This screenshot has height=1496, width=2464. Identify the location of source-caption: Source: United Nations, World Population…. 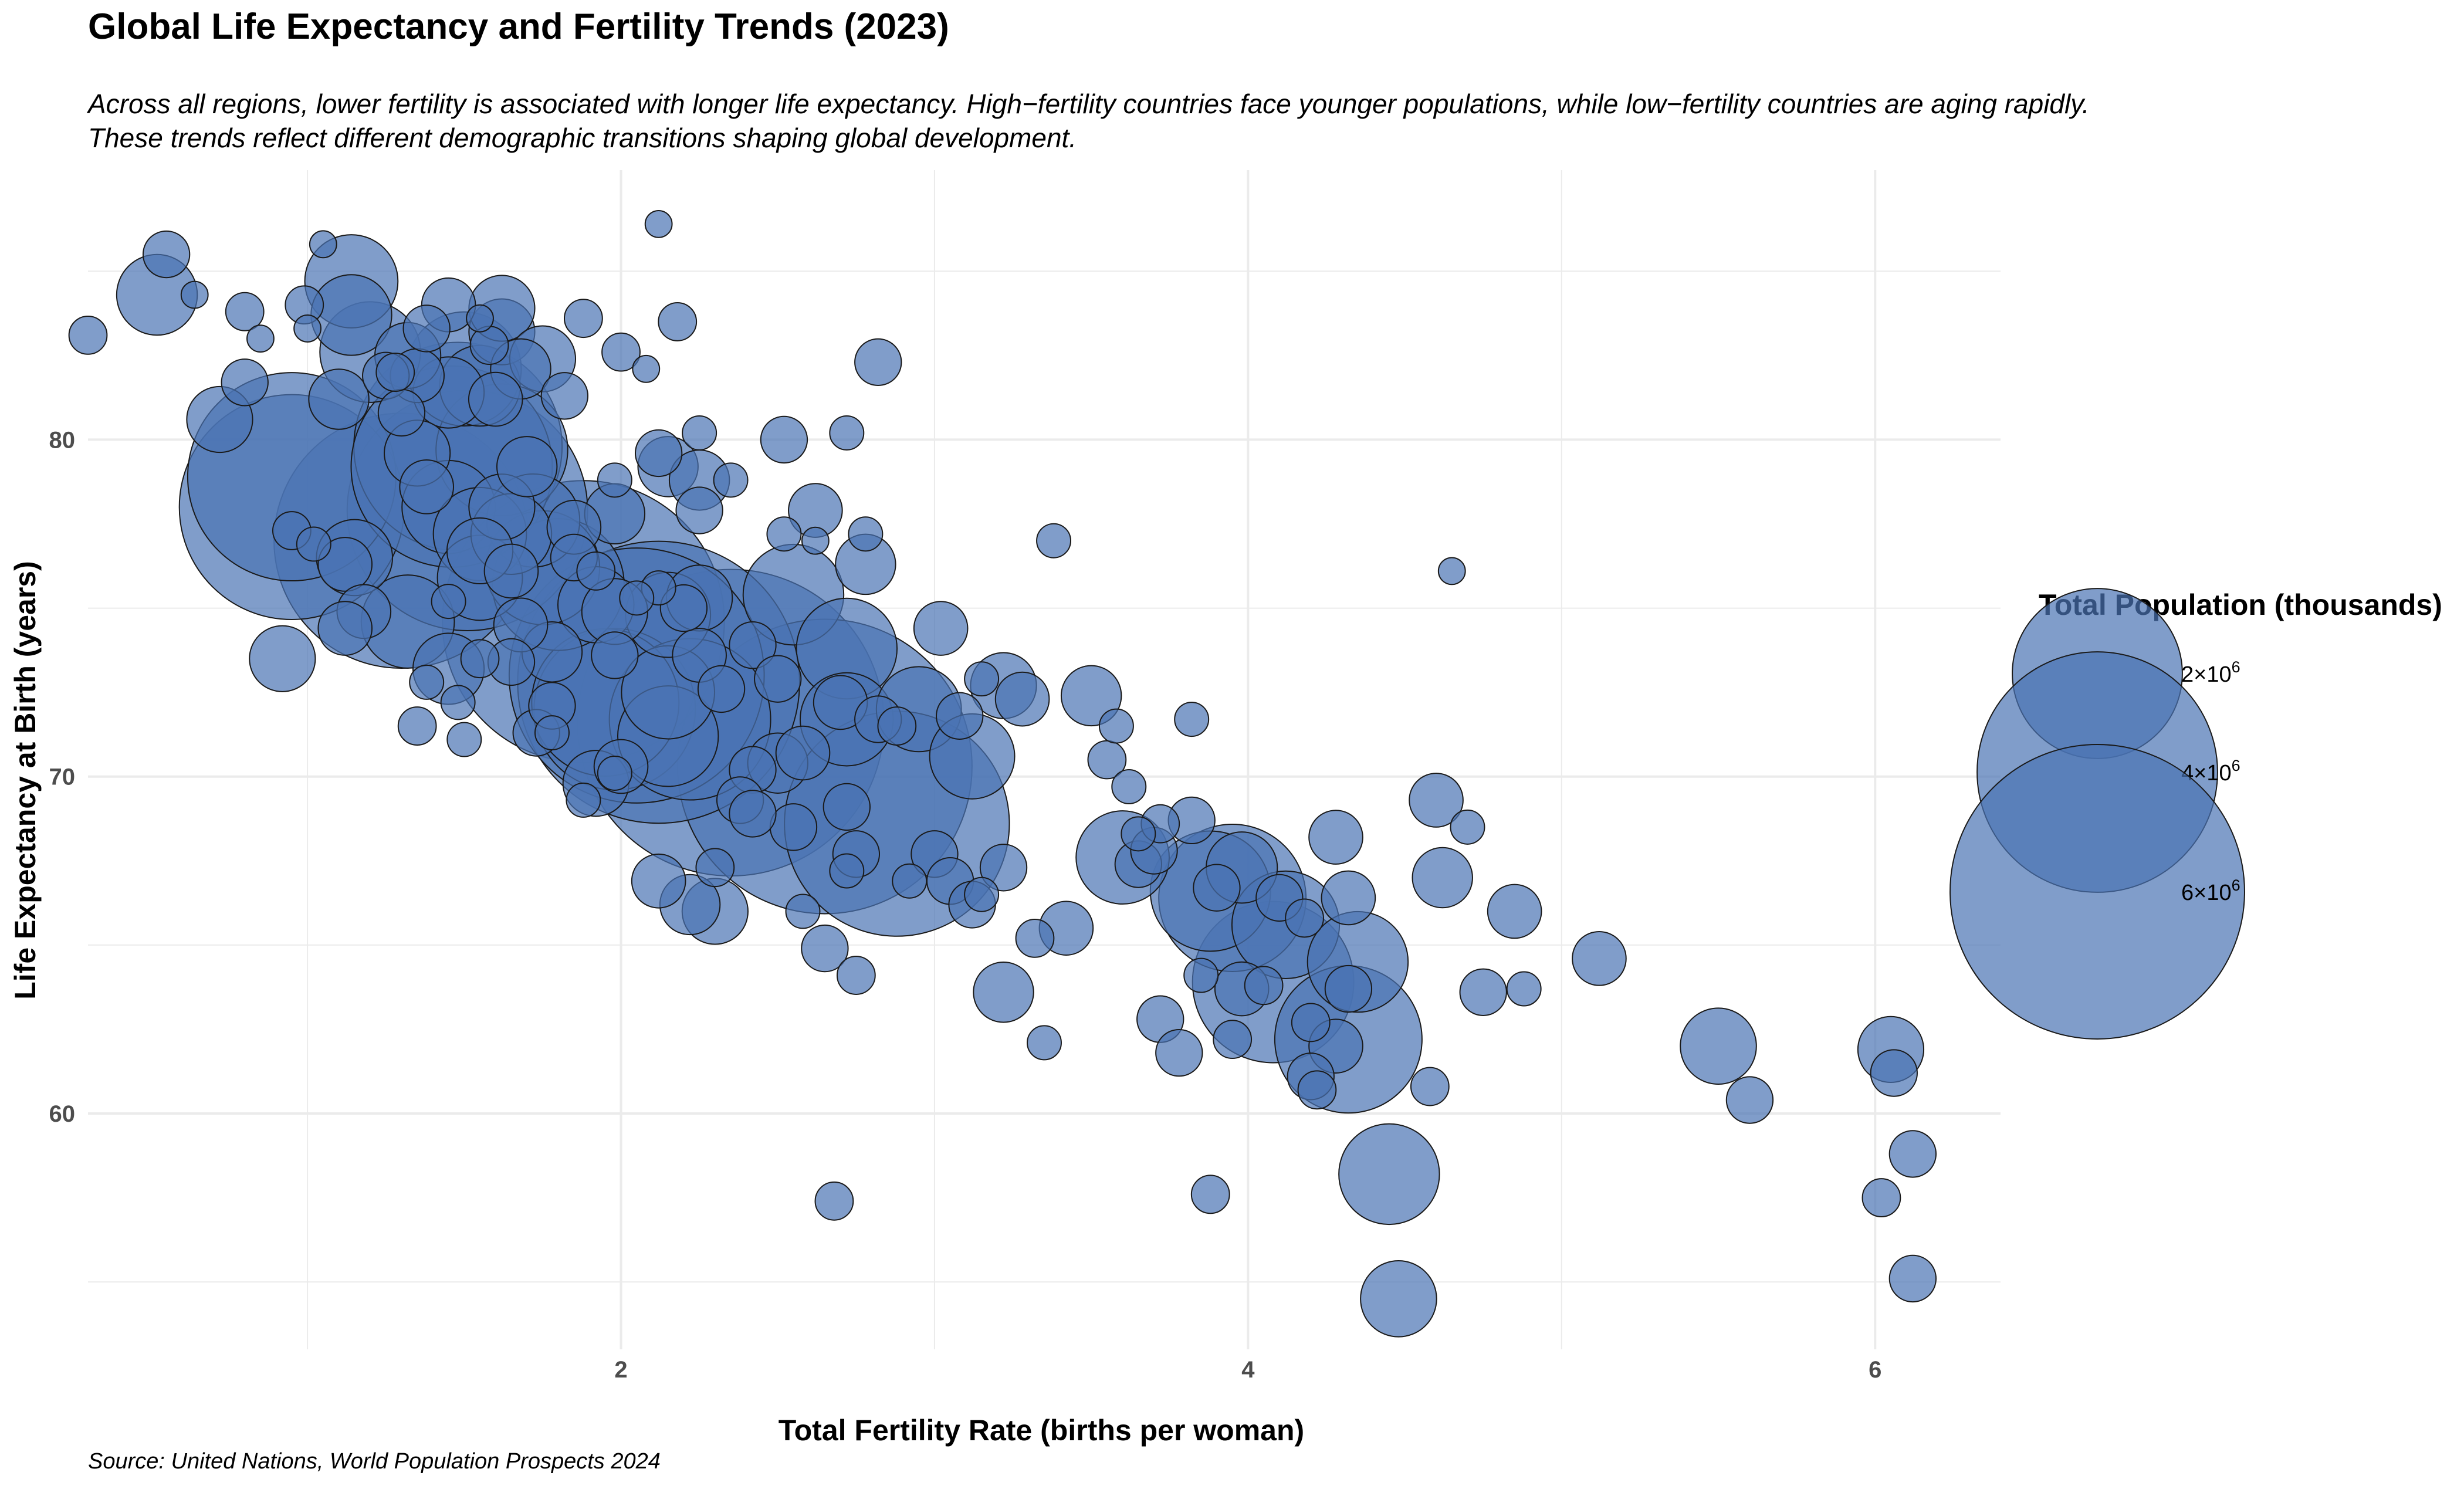
(374, 1461).